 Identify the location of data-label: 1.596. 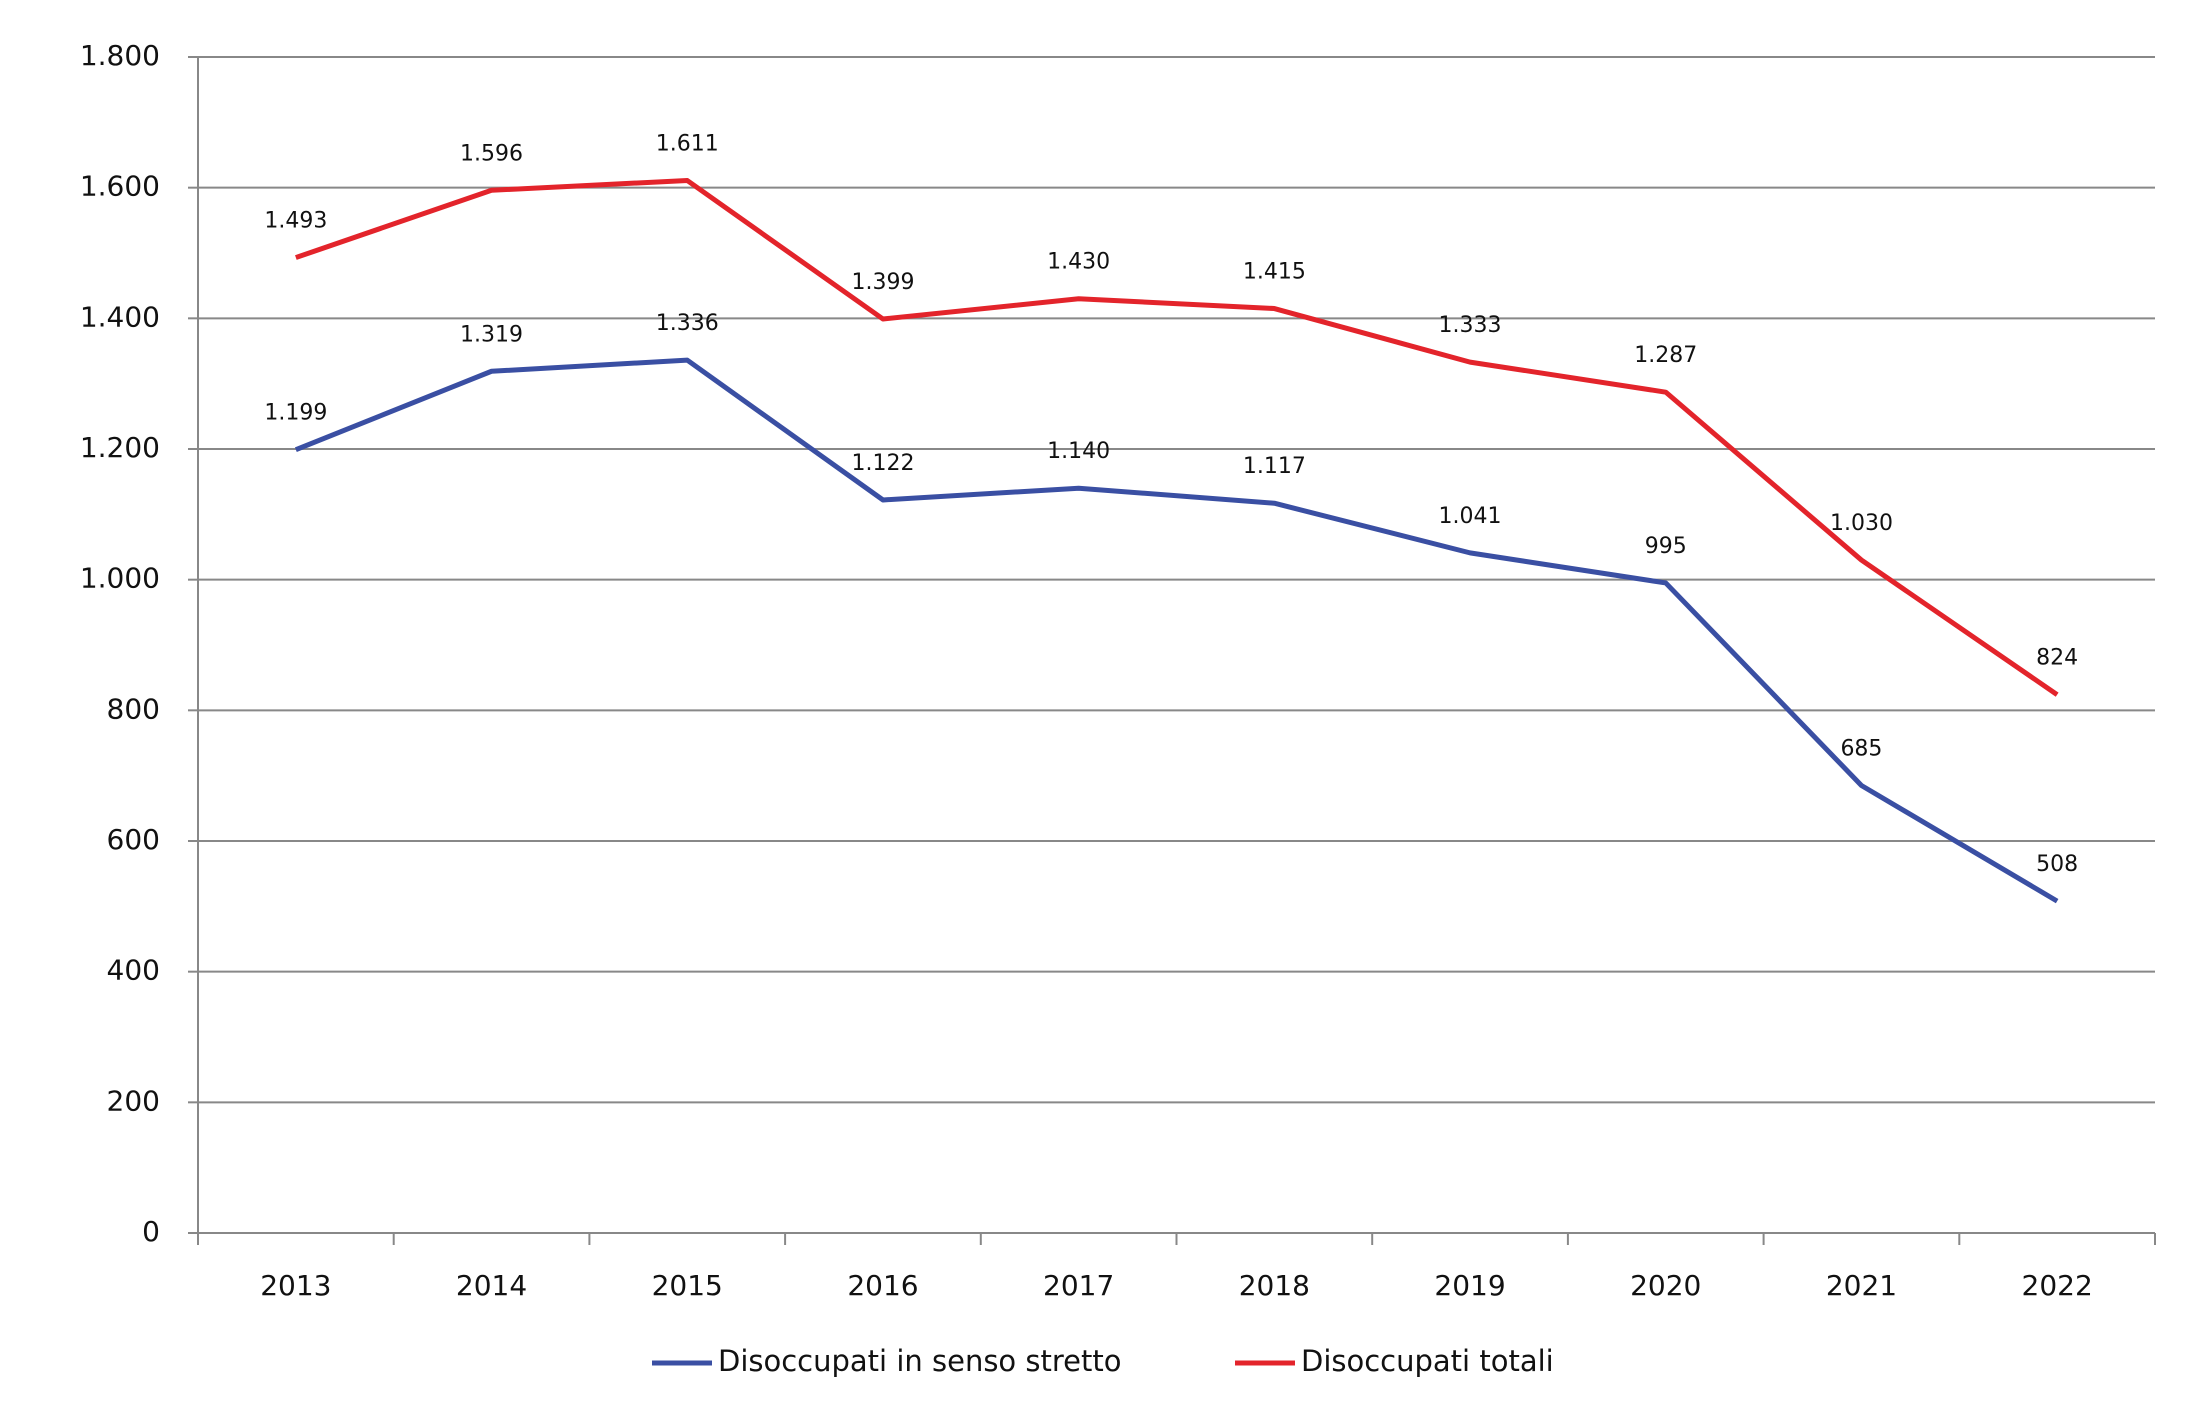
(491, 153).